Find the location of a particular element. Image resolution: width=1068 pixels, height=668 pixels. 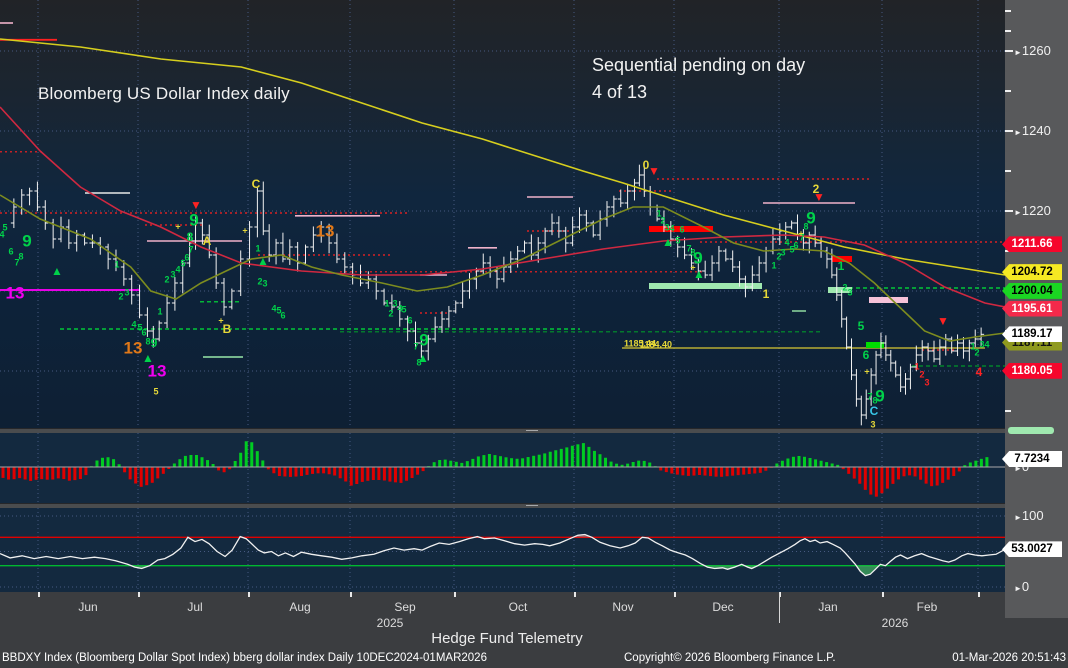

month-label-dec: Dec is located at coordinates (723, 607).